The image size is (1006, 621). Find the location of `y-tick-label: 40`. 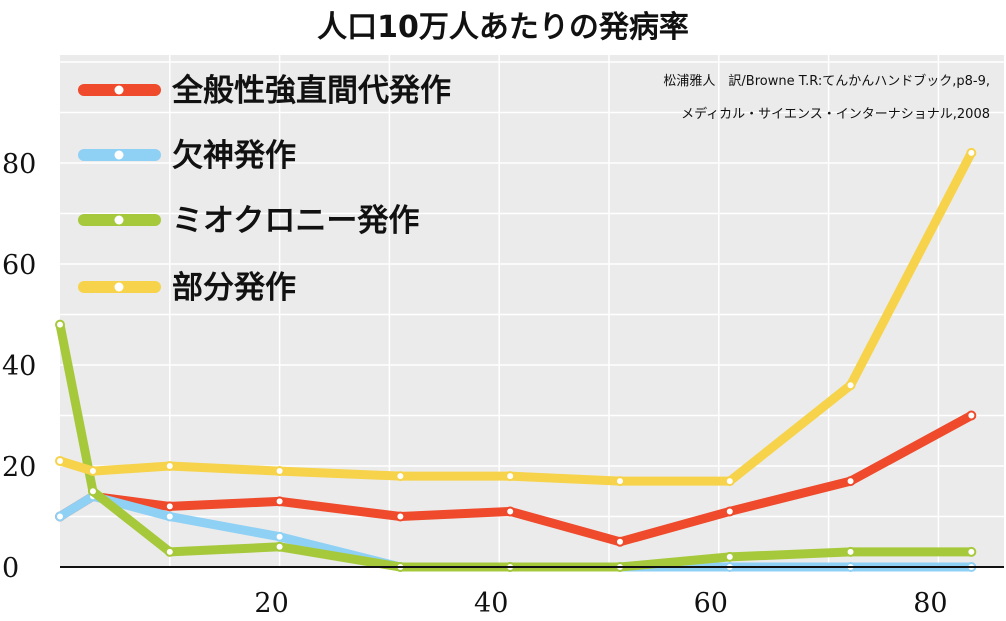

y-tick-label: 40 is located at coordinates (19, 366).